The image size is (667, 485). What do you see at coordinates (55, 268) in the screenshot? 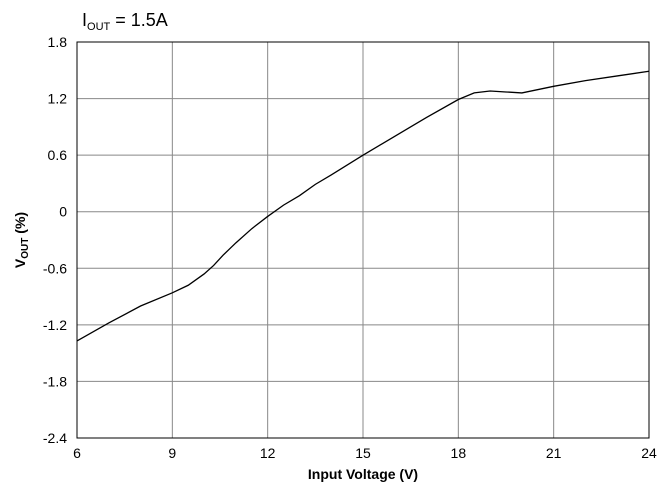
I see `y-tick-label: -0.6` at bounding box center [55, 268].